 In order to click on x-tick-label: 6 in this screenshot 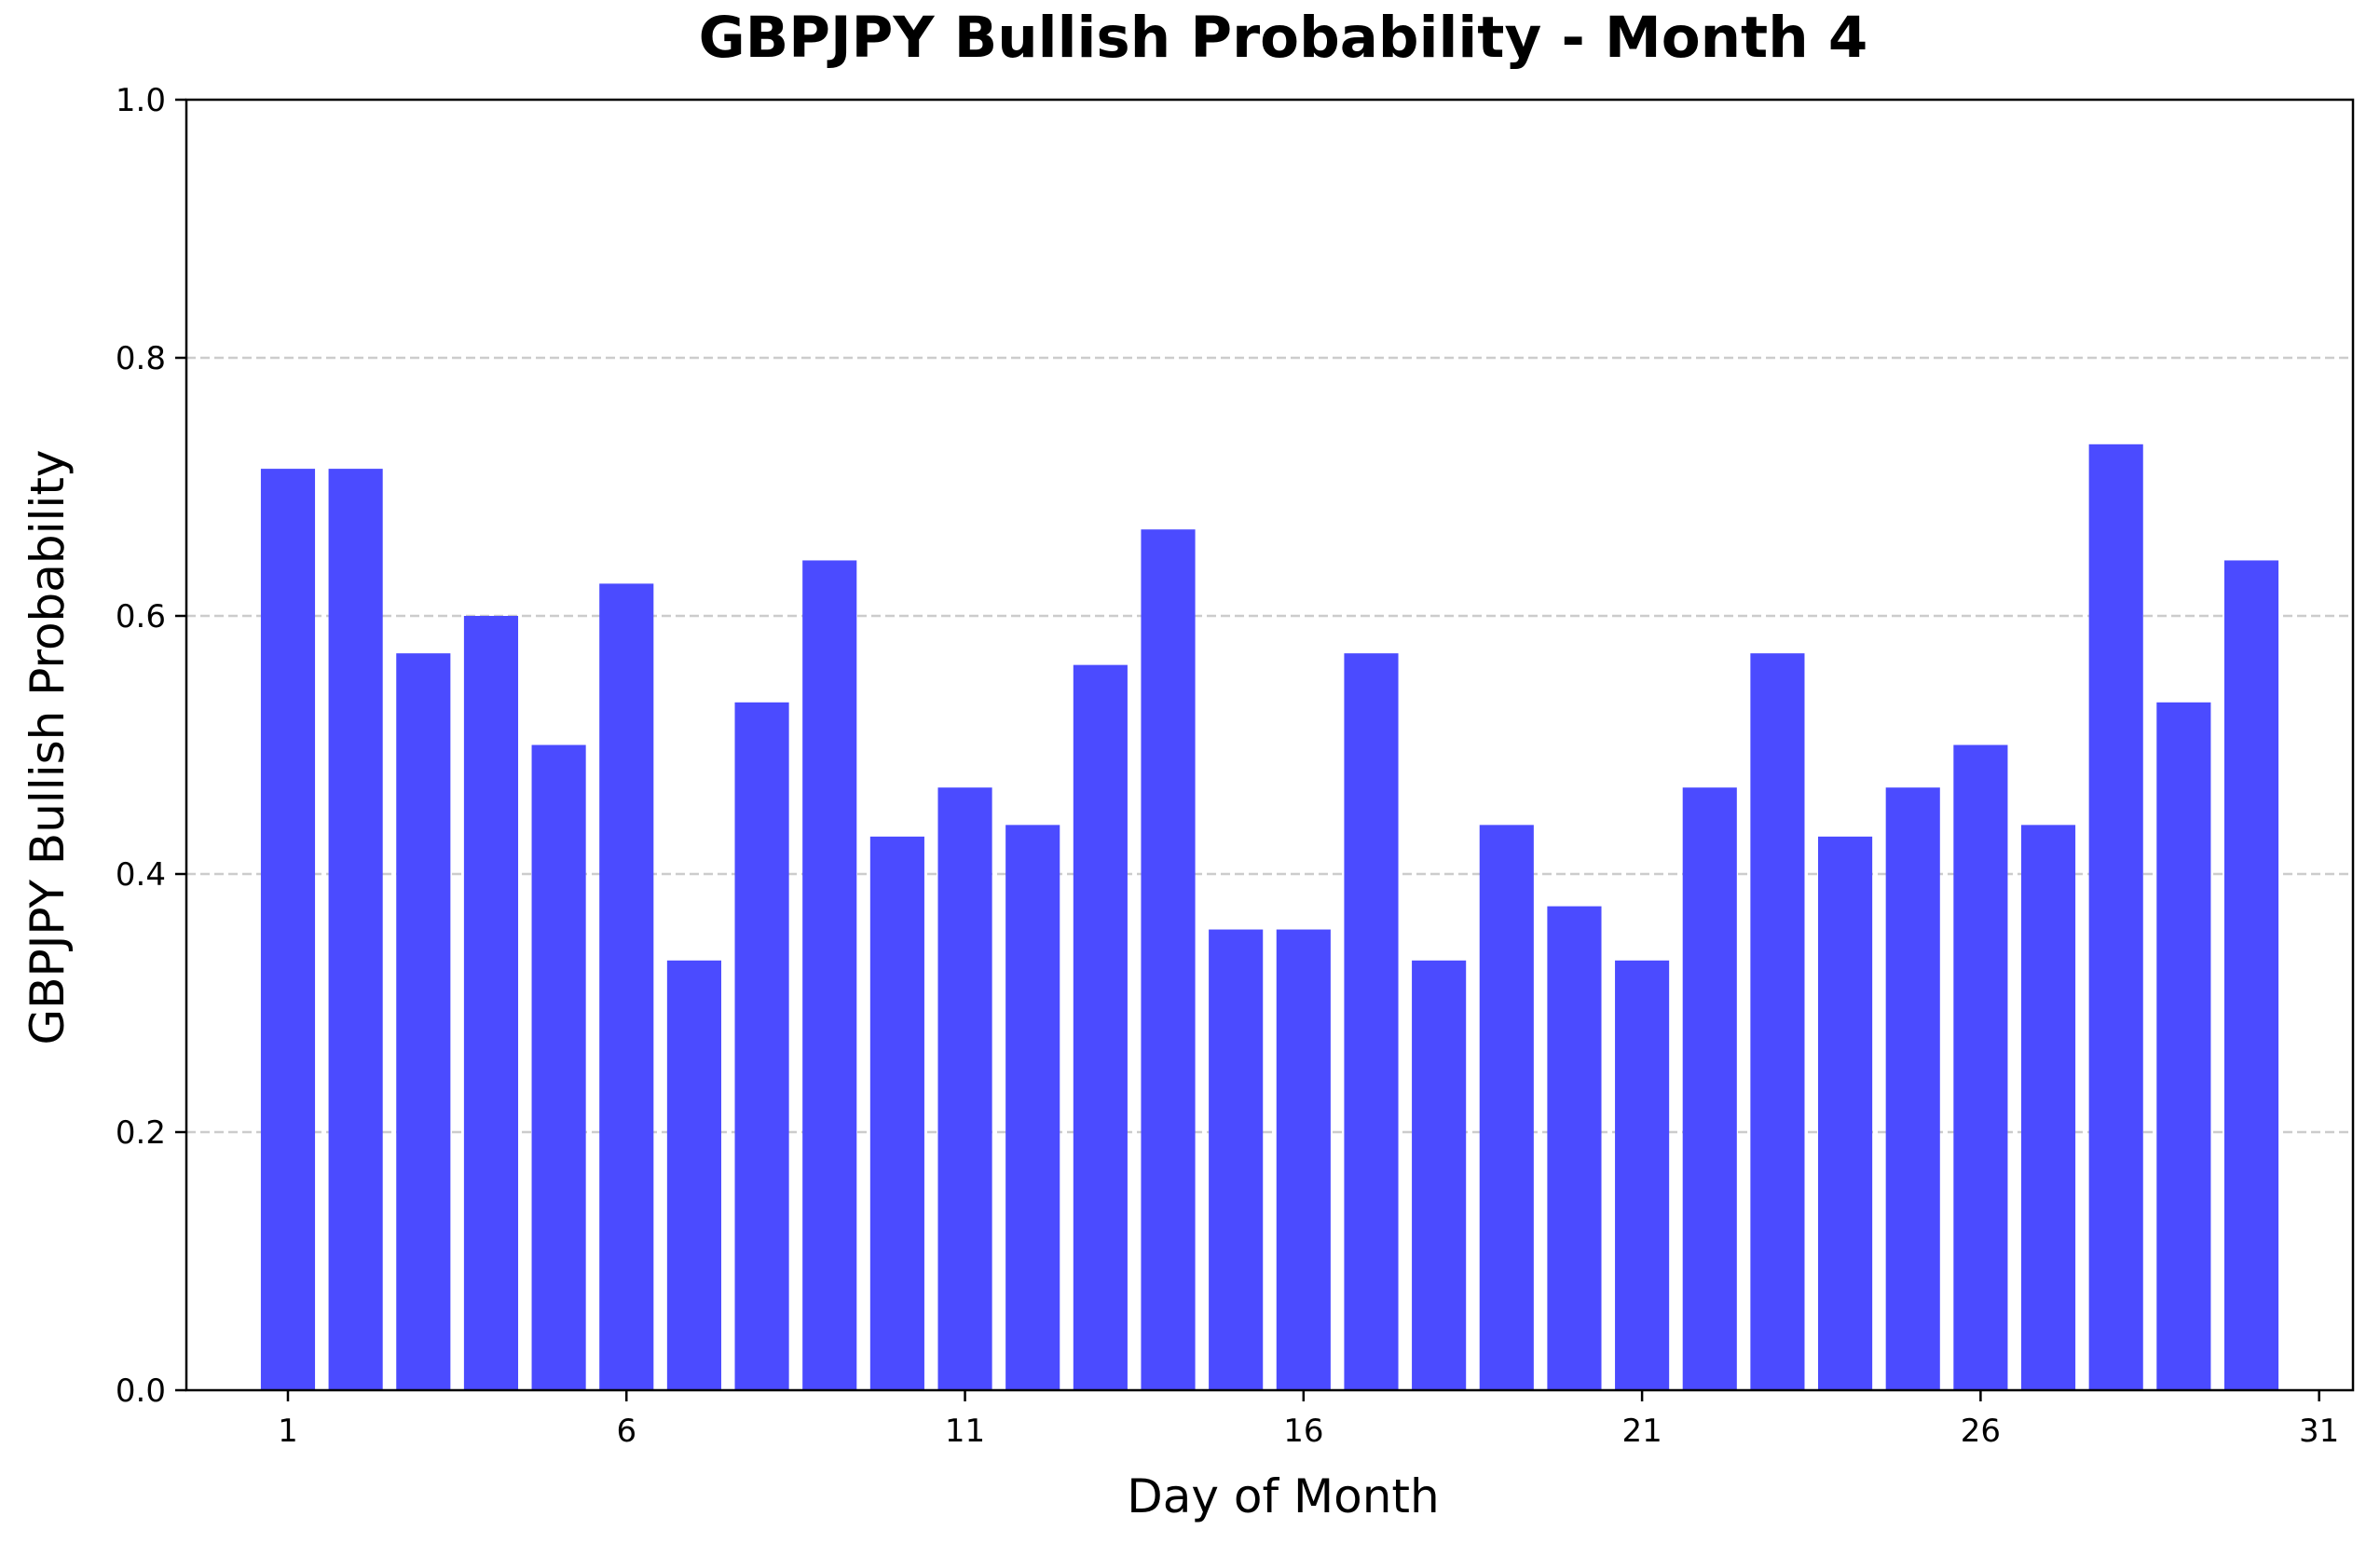, I will do `click(626, 1431)`.